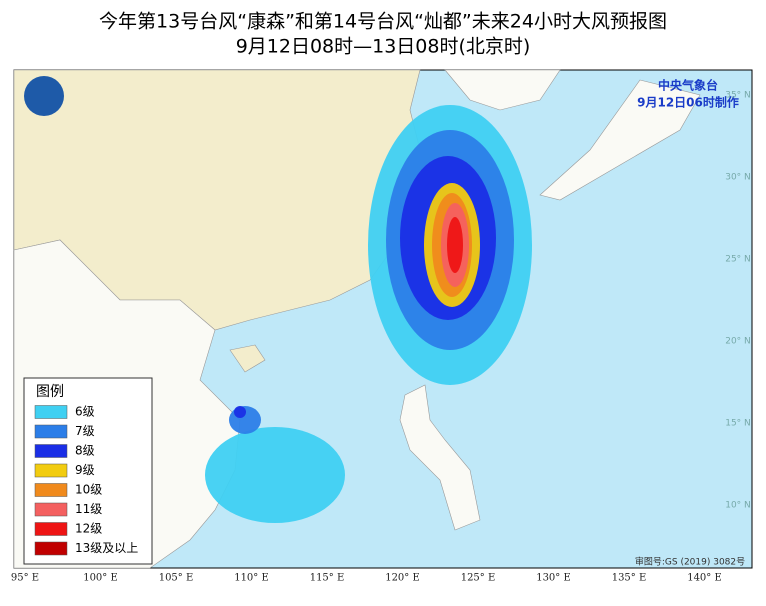  What do you see at coordinates (738, 260) in the screenshot?
I see `latitude-label: 25° N` at bounding box center [738, 260].